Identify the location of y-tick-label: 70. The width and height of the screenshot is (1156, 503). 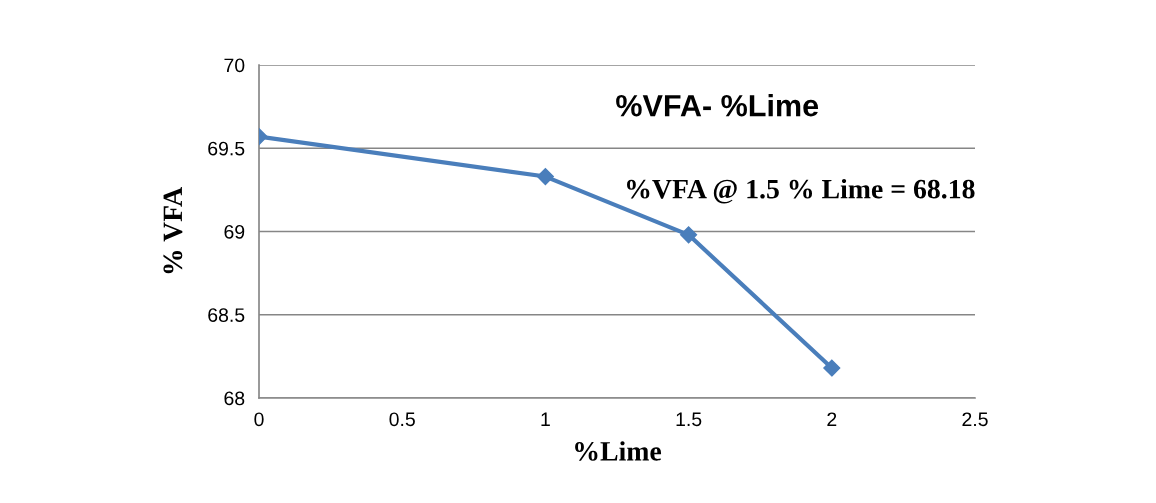
(234, 65).